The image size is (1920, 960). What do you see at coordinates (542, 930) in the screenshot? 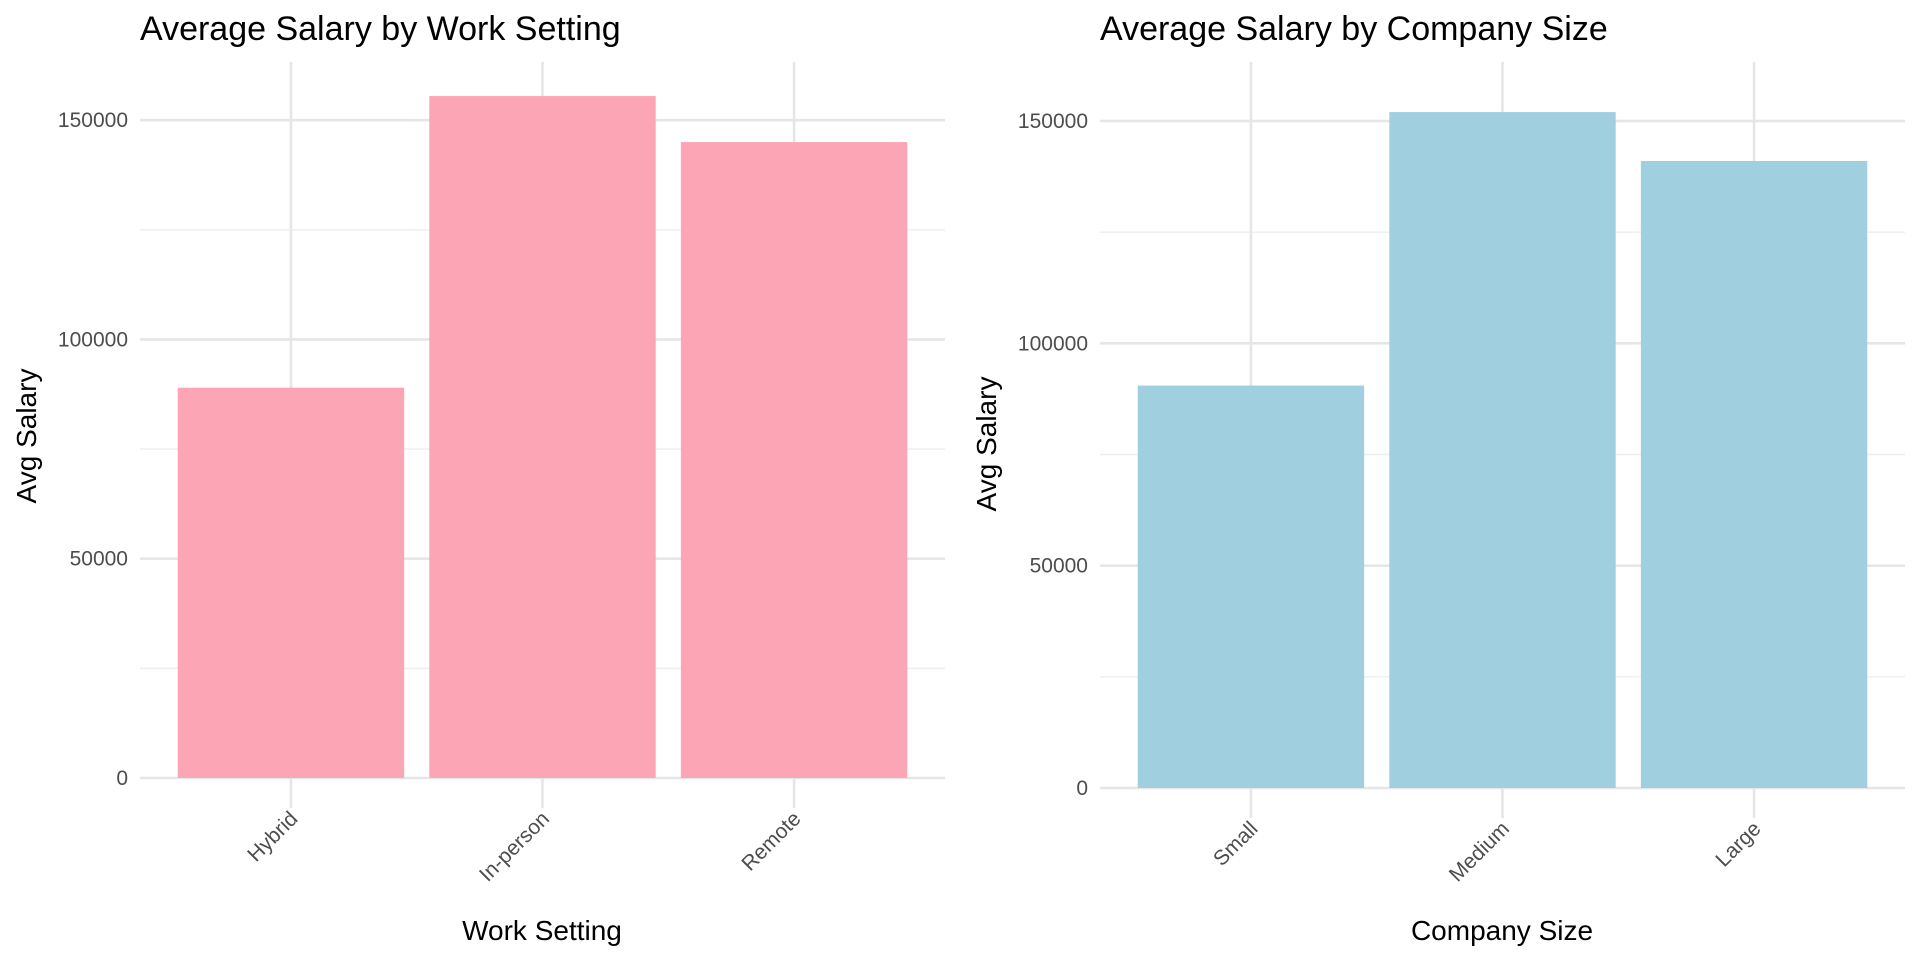
I see `x-axis-title: Work Setting` at bounding box center [542, 930].